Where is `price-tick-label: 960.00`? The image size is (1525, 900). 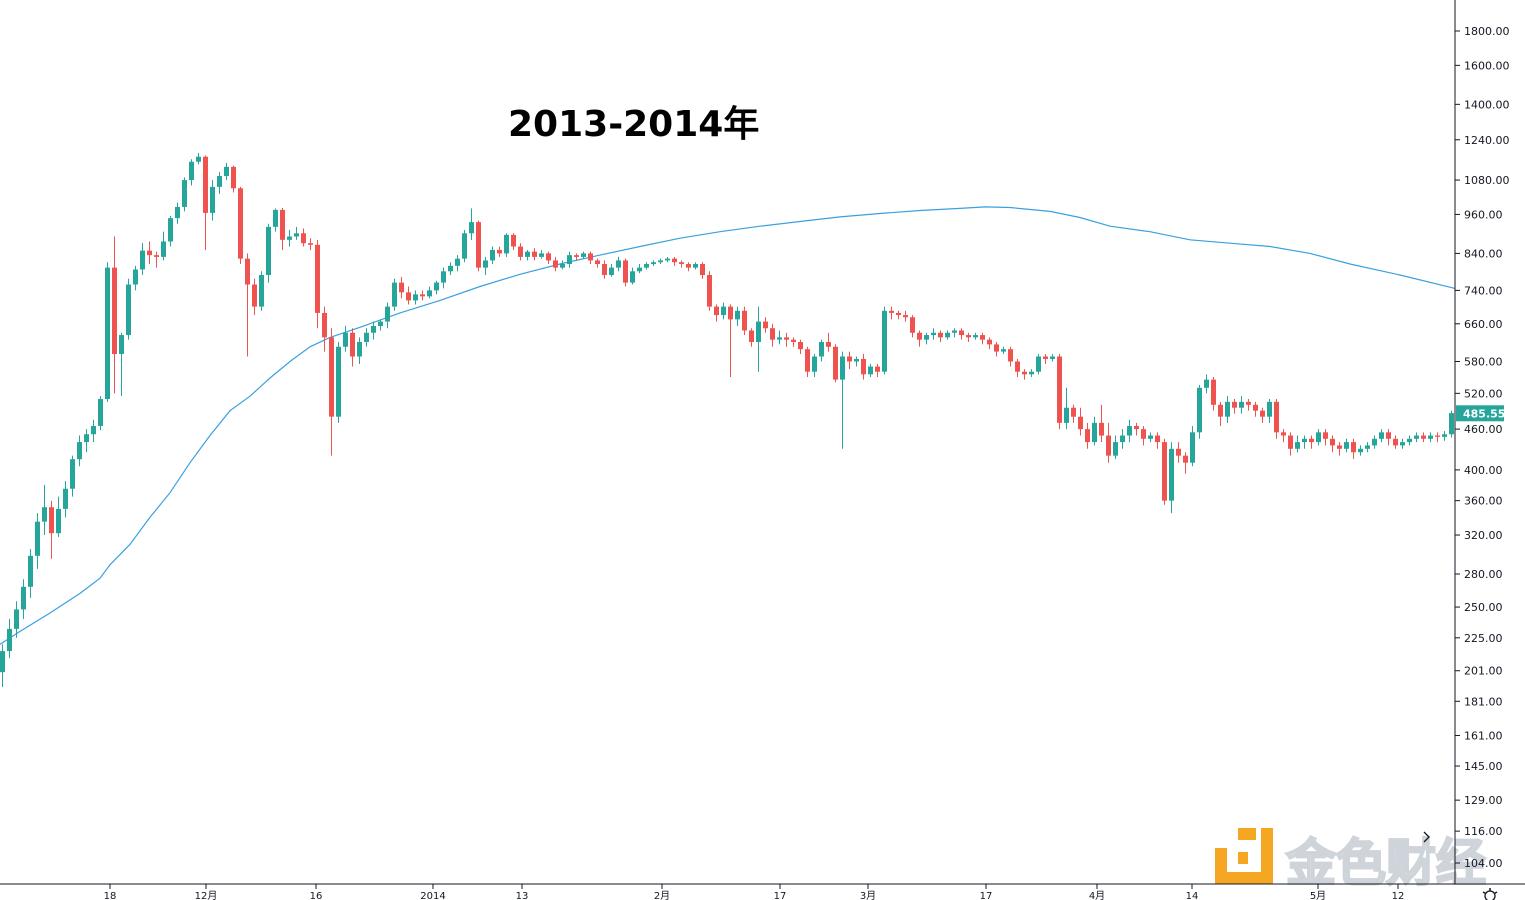 price-tick-label: 960.00 is located at coordinates (1483, 214).